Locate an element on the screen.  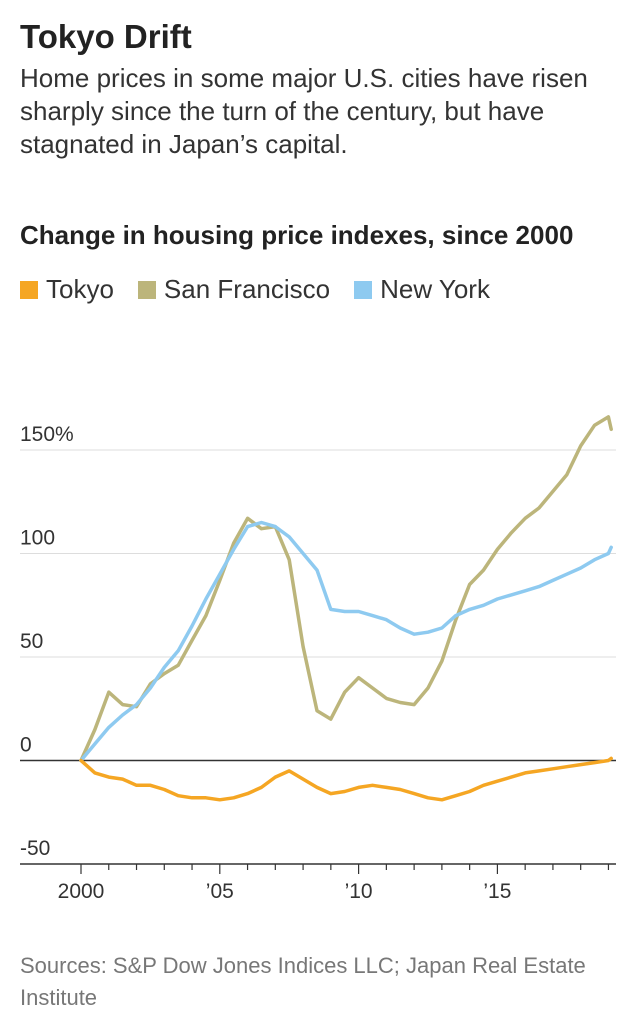
legend: Tokyo San Francisco New York is located at coordinates (267, 289).